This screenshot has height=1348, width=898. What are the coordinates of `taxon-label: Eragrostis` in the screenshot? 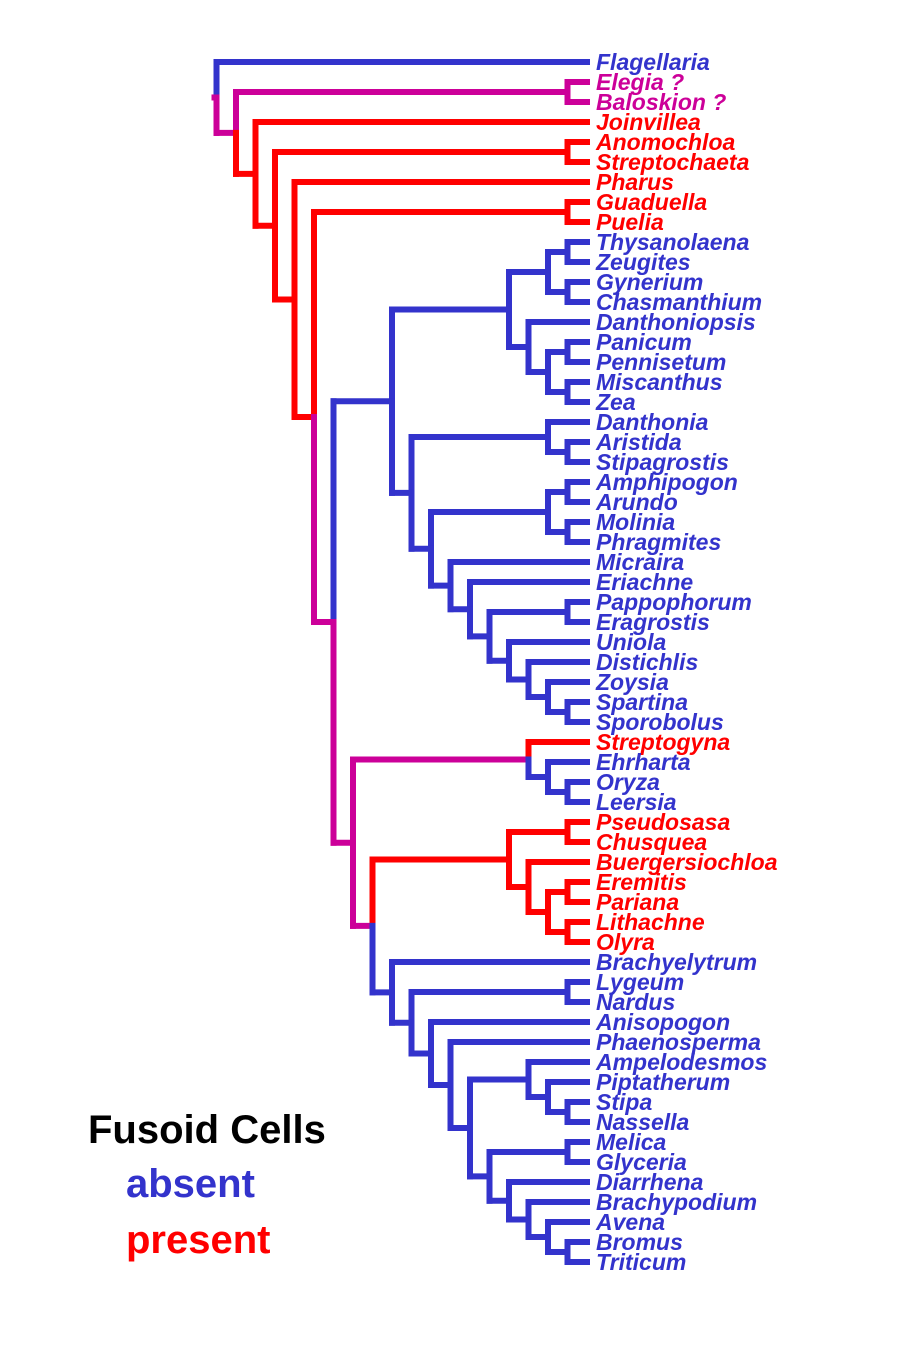 It's located at (653, 622).